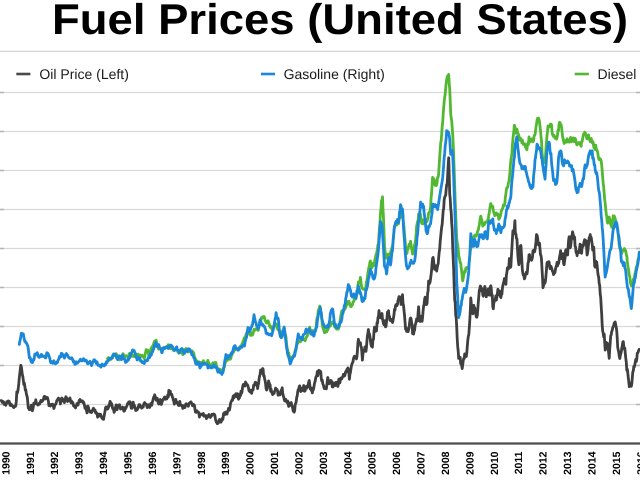 This screenshot has height=480, width=640. Describe the element at coordinates (568, 463) in the screenshot. I see `svg-text: 2013` at that location.